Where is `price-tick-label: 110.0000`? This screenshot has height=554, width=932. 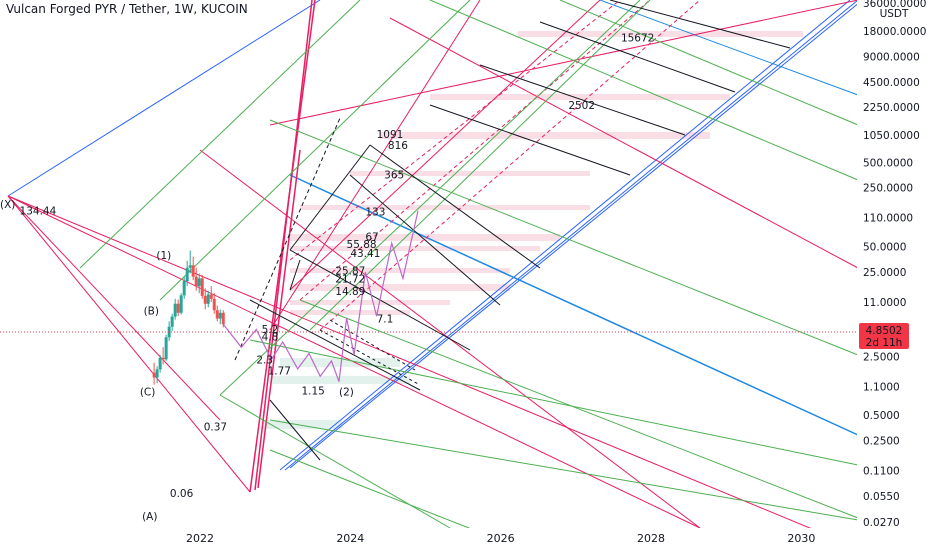
price-tick-label: 110.0000 is located at coordinates (888, 219).